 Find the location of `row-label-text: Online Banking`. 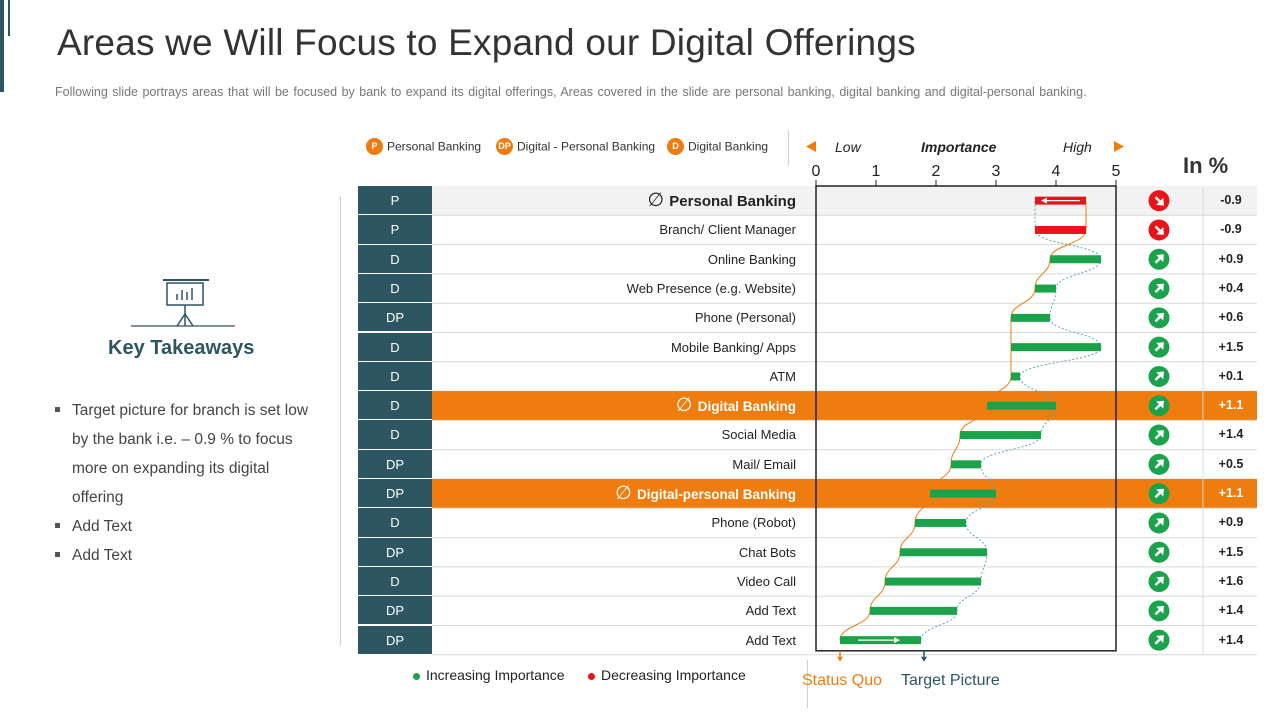

row-label-text: Online Banking is located at coordinates (751, 259).